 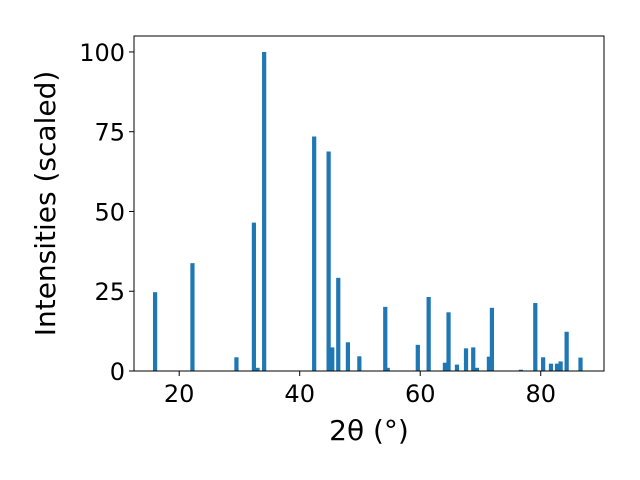 What do you see at coordinates (109, 212) in the screenshot?
I see `y-tick-label: 50` at bounding box center [109, 212].